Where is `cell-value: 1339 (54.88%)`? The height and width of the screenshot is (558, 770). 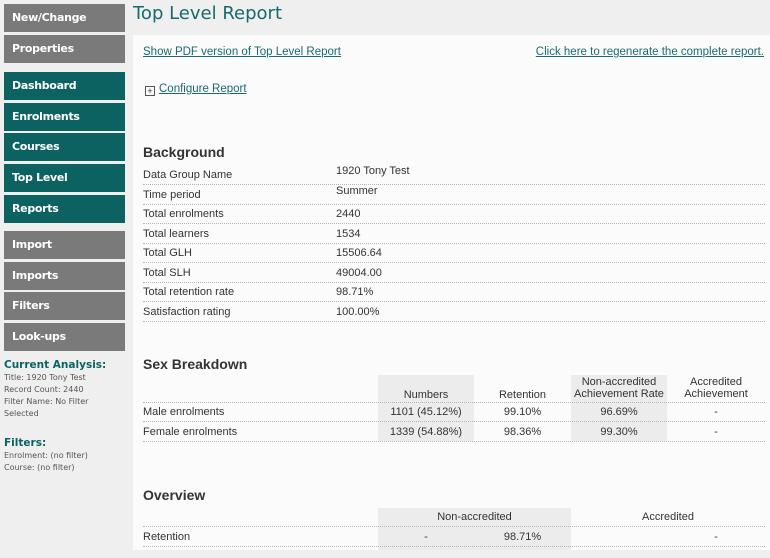
cell-value: 1339 (54.88%) is located at coordinates (426, 431).